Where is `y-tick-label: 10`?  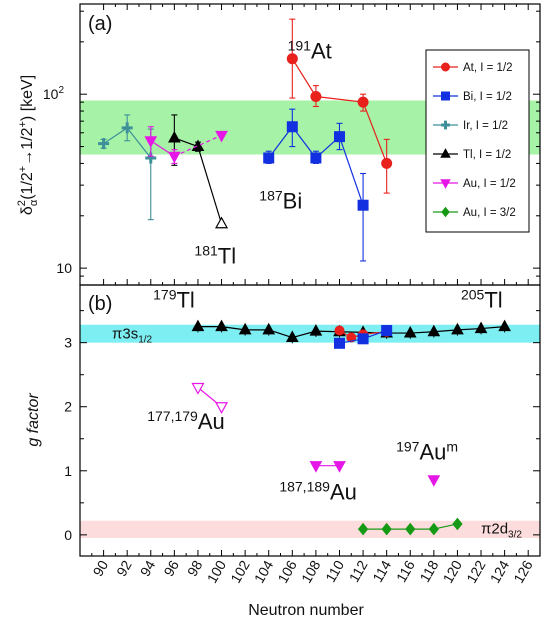
y-tick-label: 10 is located at coordinates (64, 268).